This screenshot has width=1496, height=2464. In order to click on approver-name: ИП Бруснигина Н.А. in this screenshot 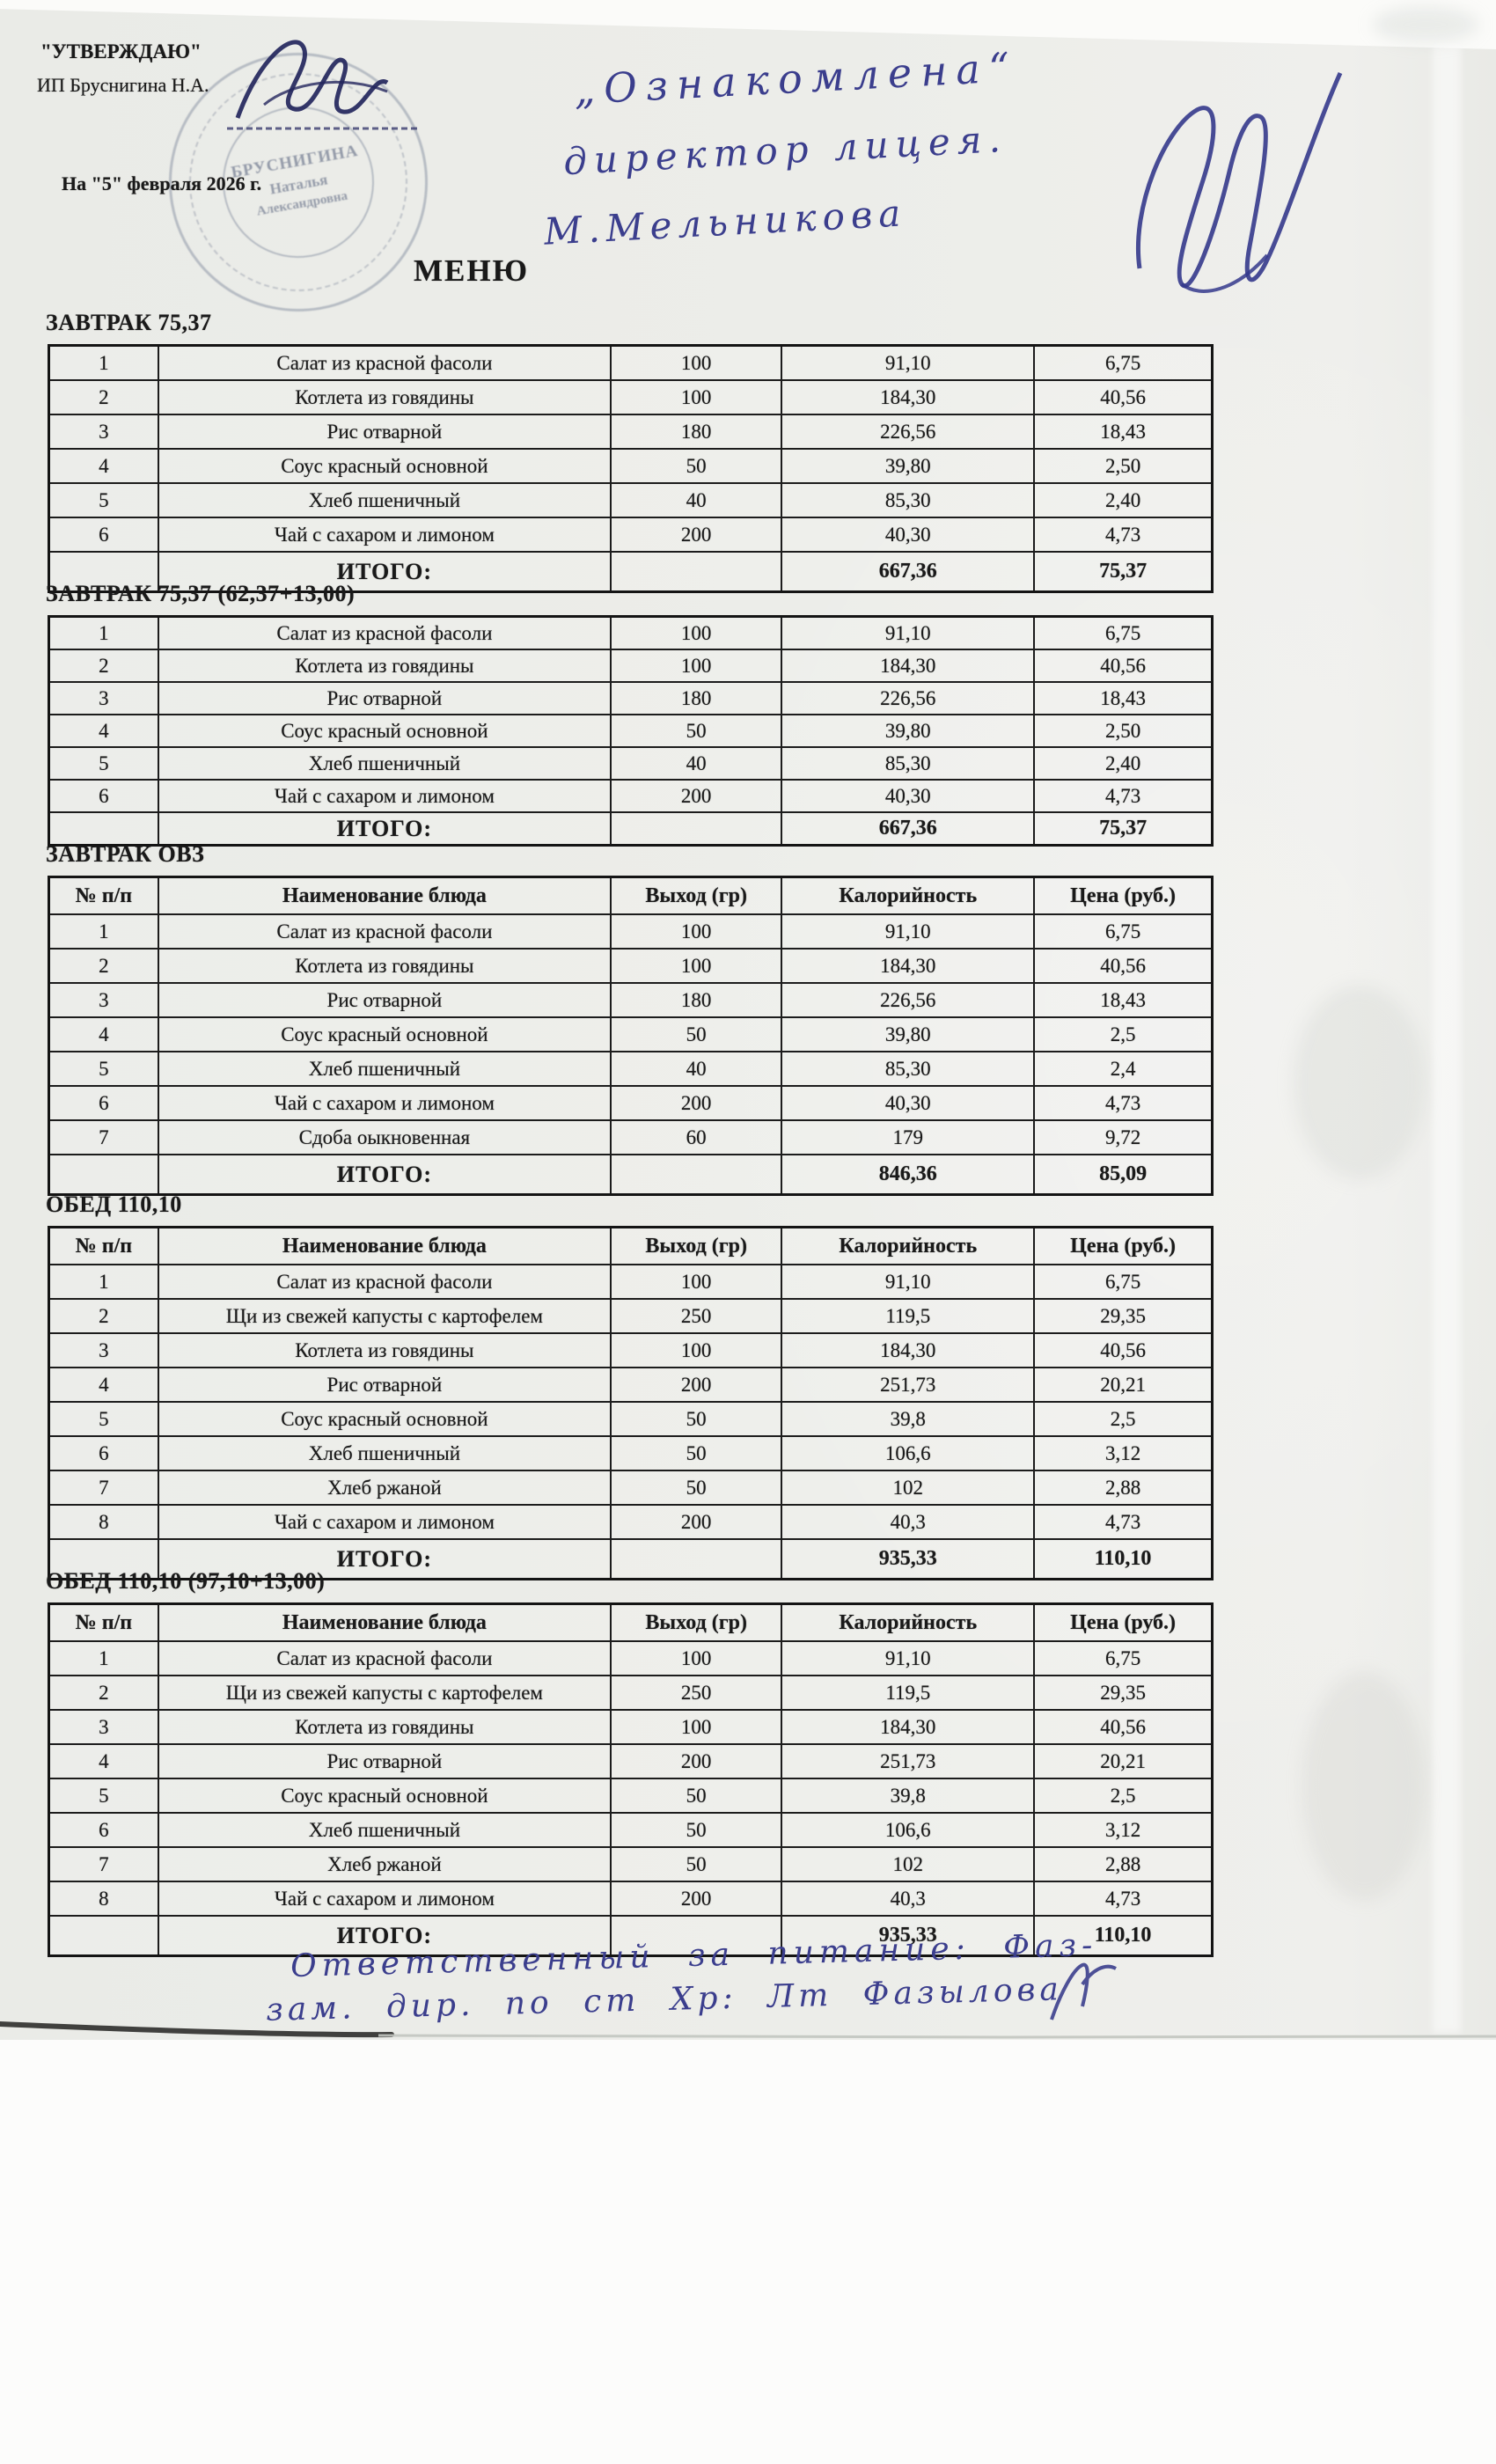, I will do `click(123, 85)`.